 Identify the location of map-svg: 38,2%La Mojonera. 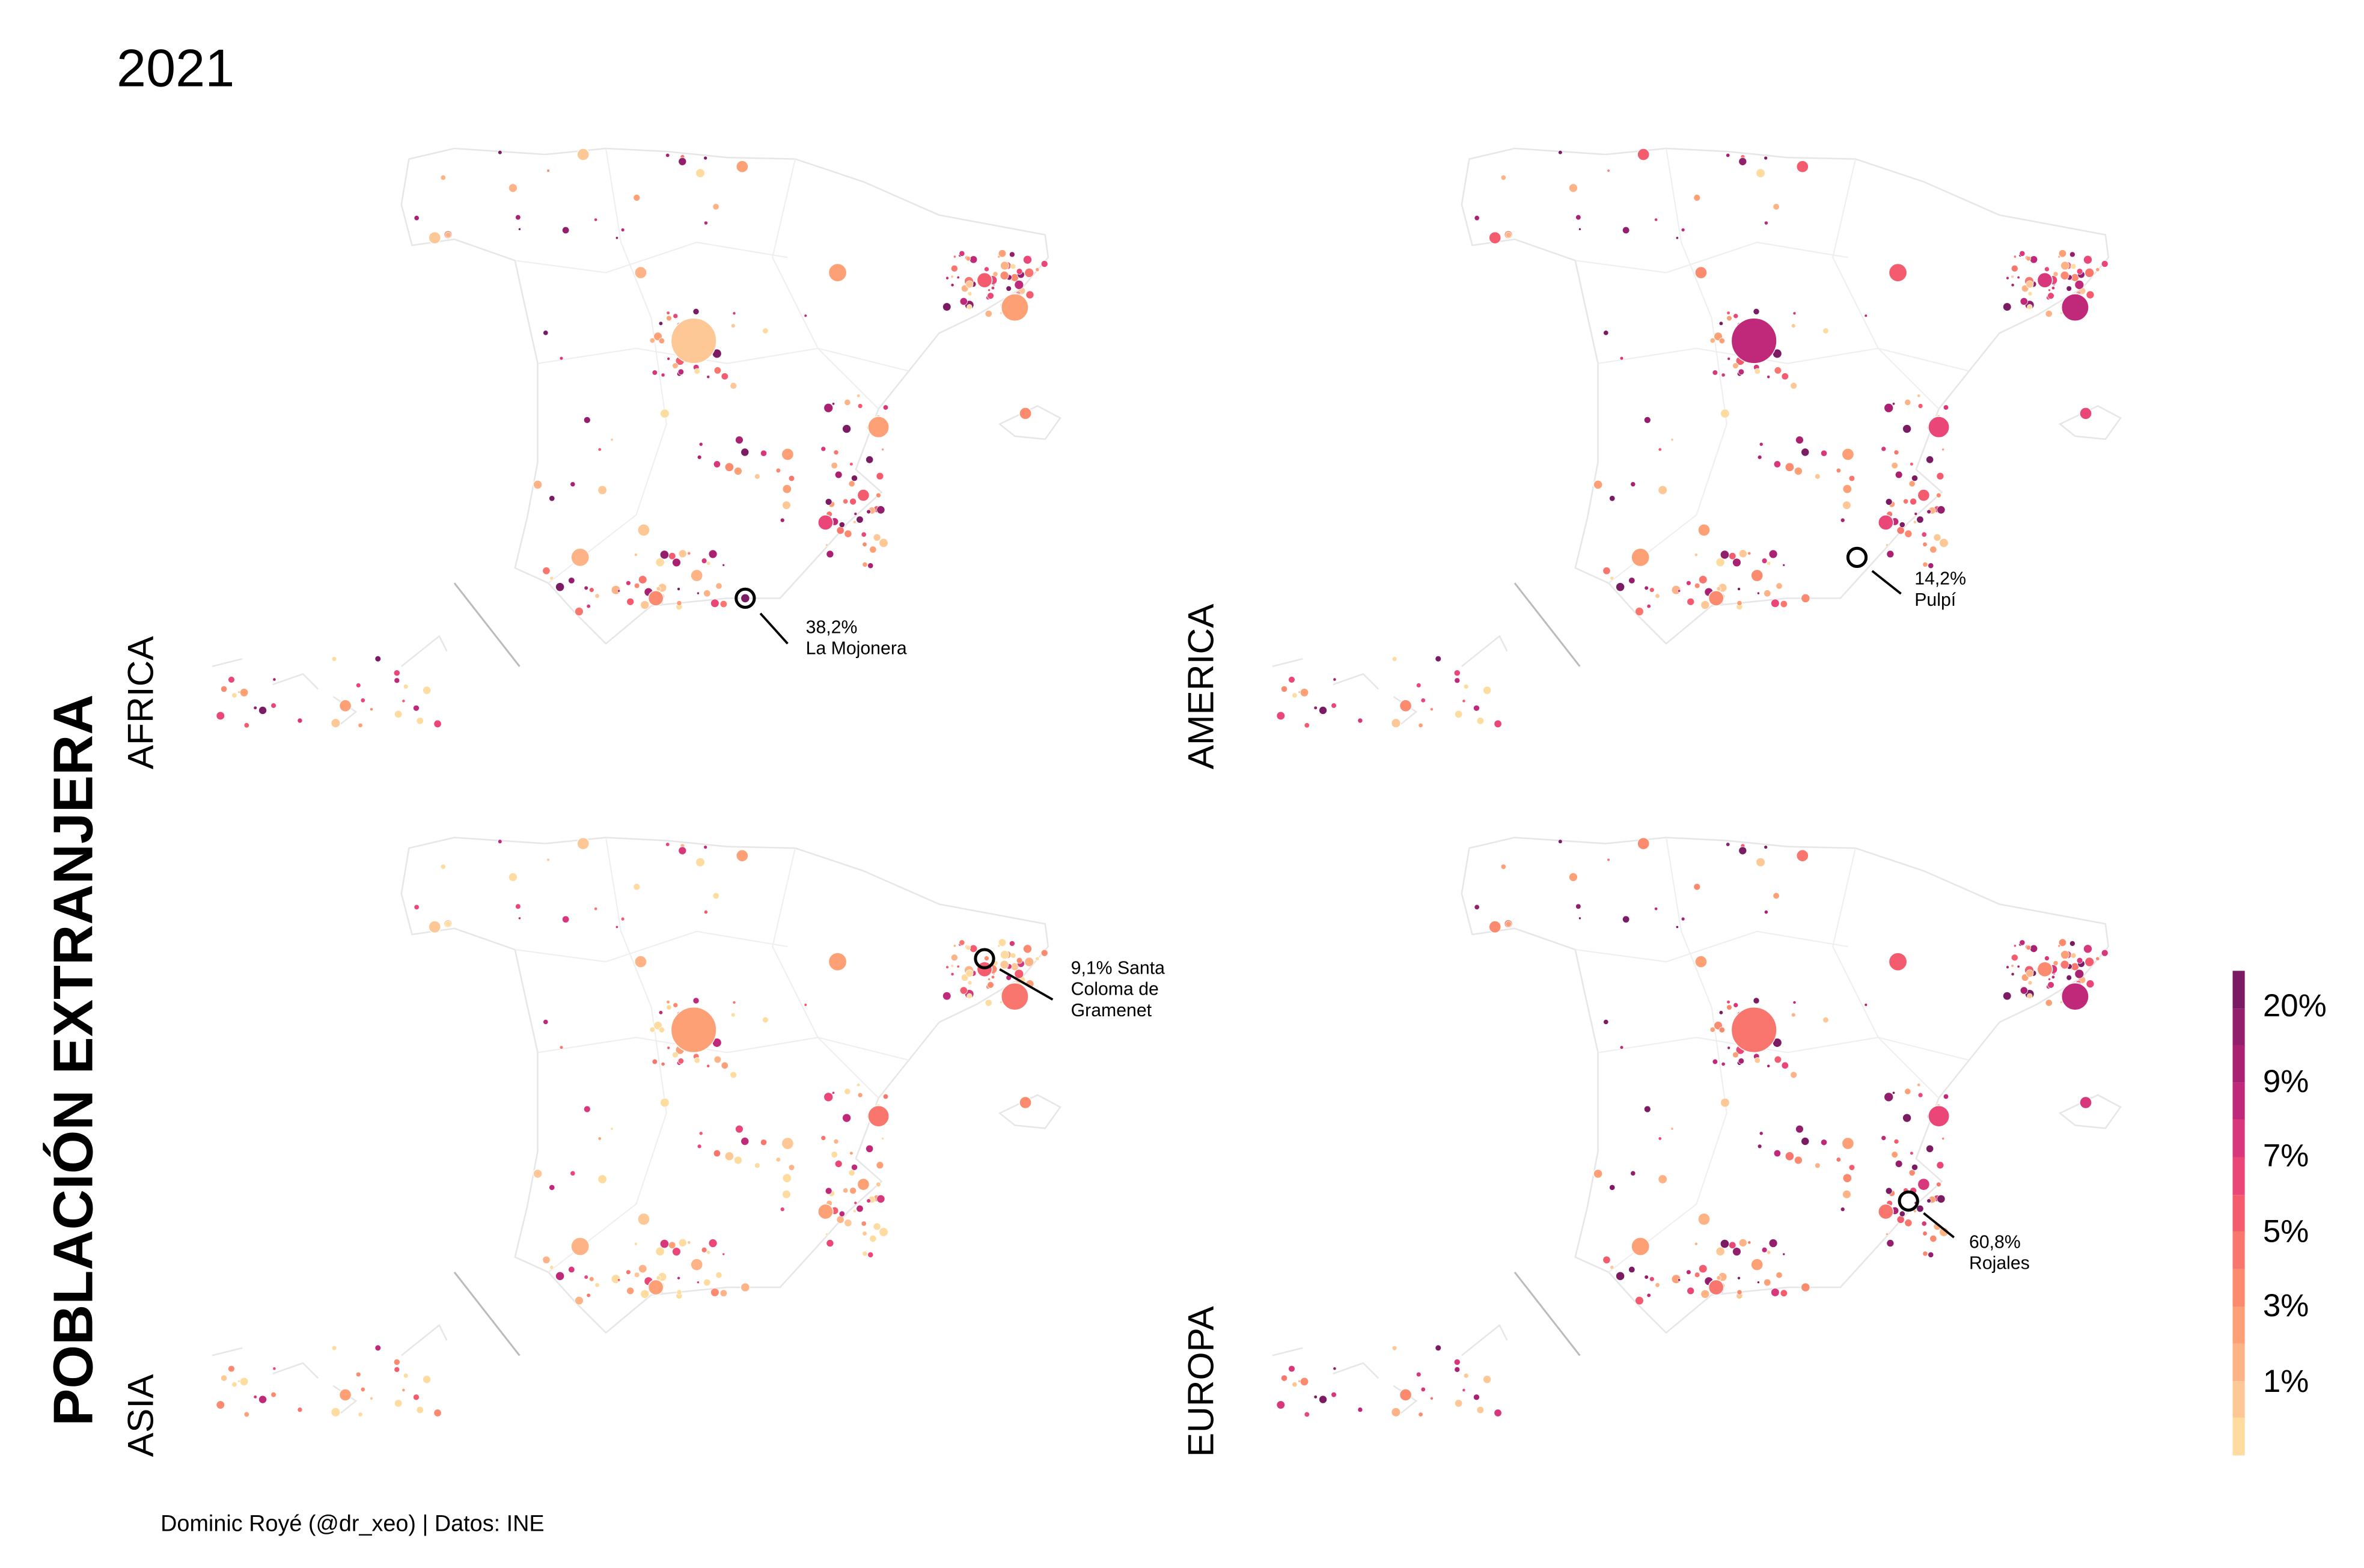
(636, 437).